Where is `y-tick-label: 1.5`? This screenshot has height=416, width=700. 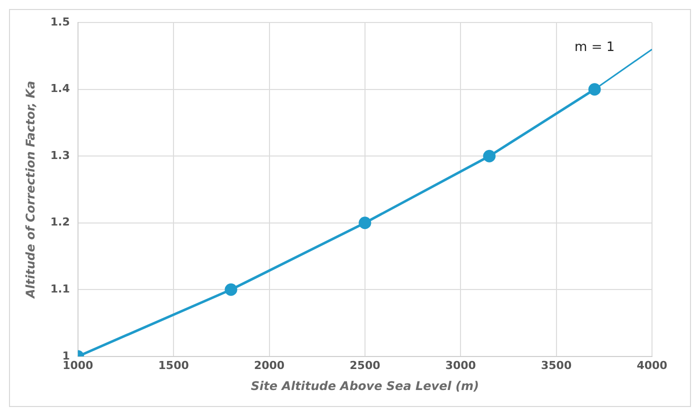 y-tick-label: 1.5 is located at coordinates (60, 21).